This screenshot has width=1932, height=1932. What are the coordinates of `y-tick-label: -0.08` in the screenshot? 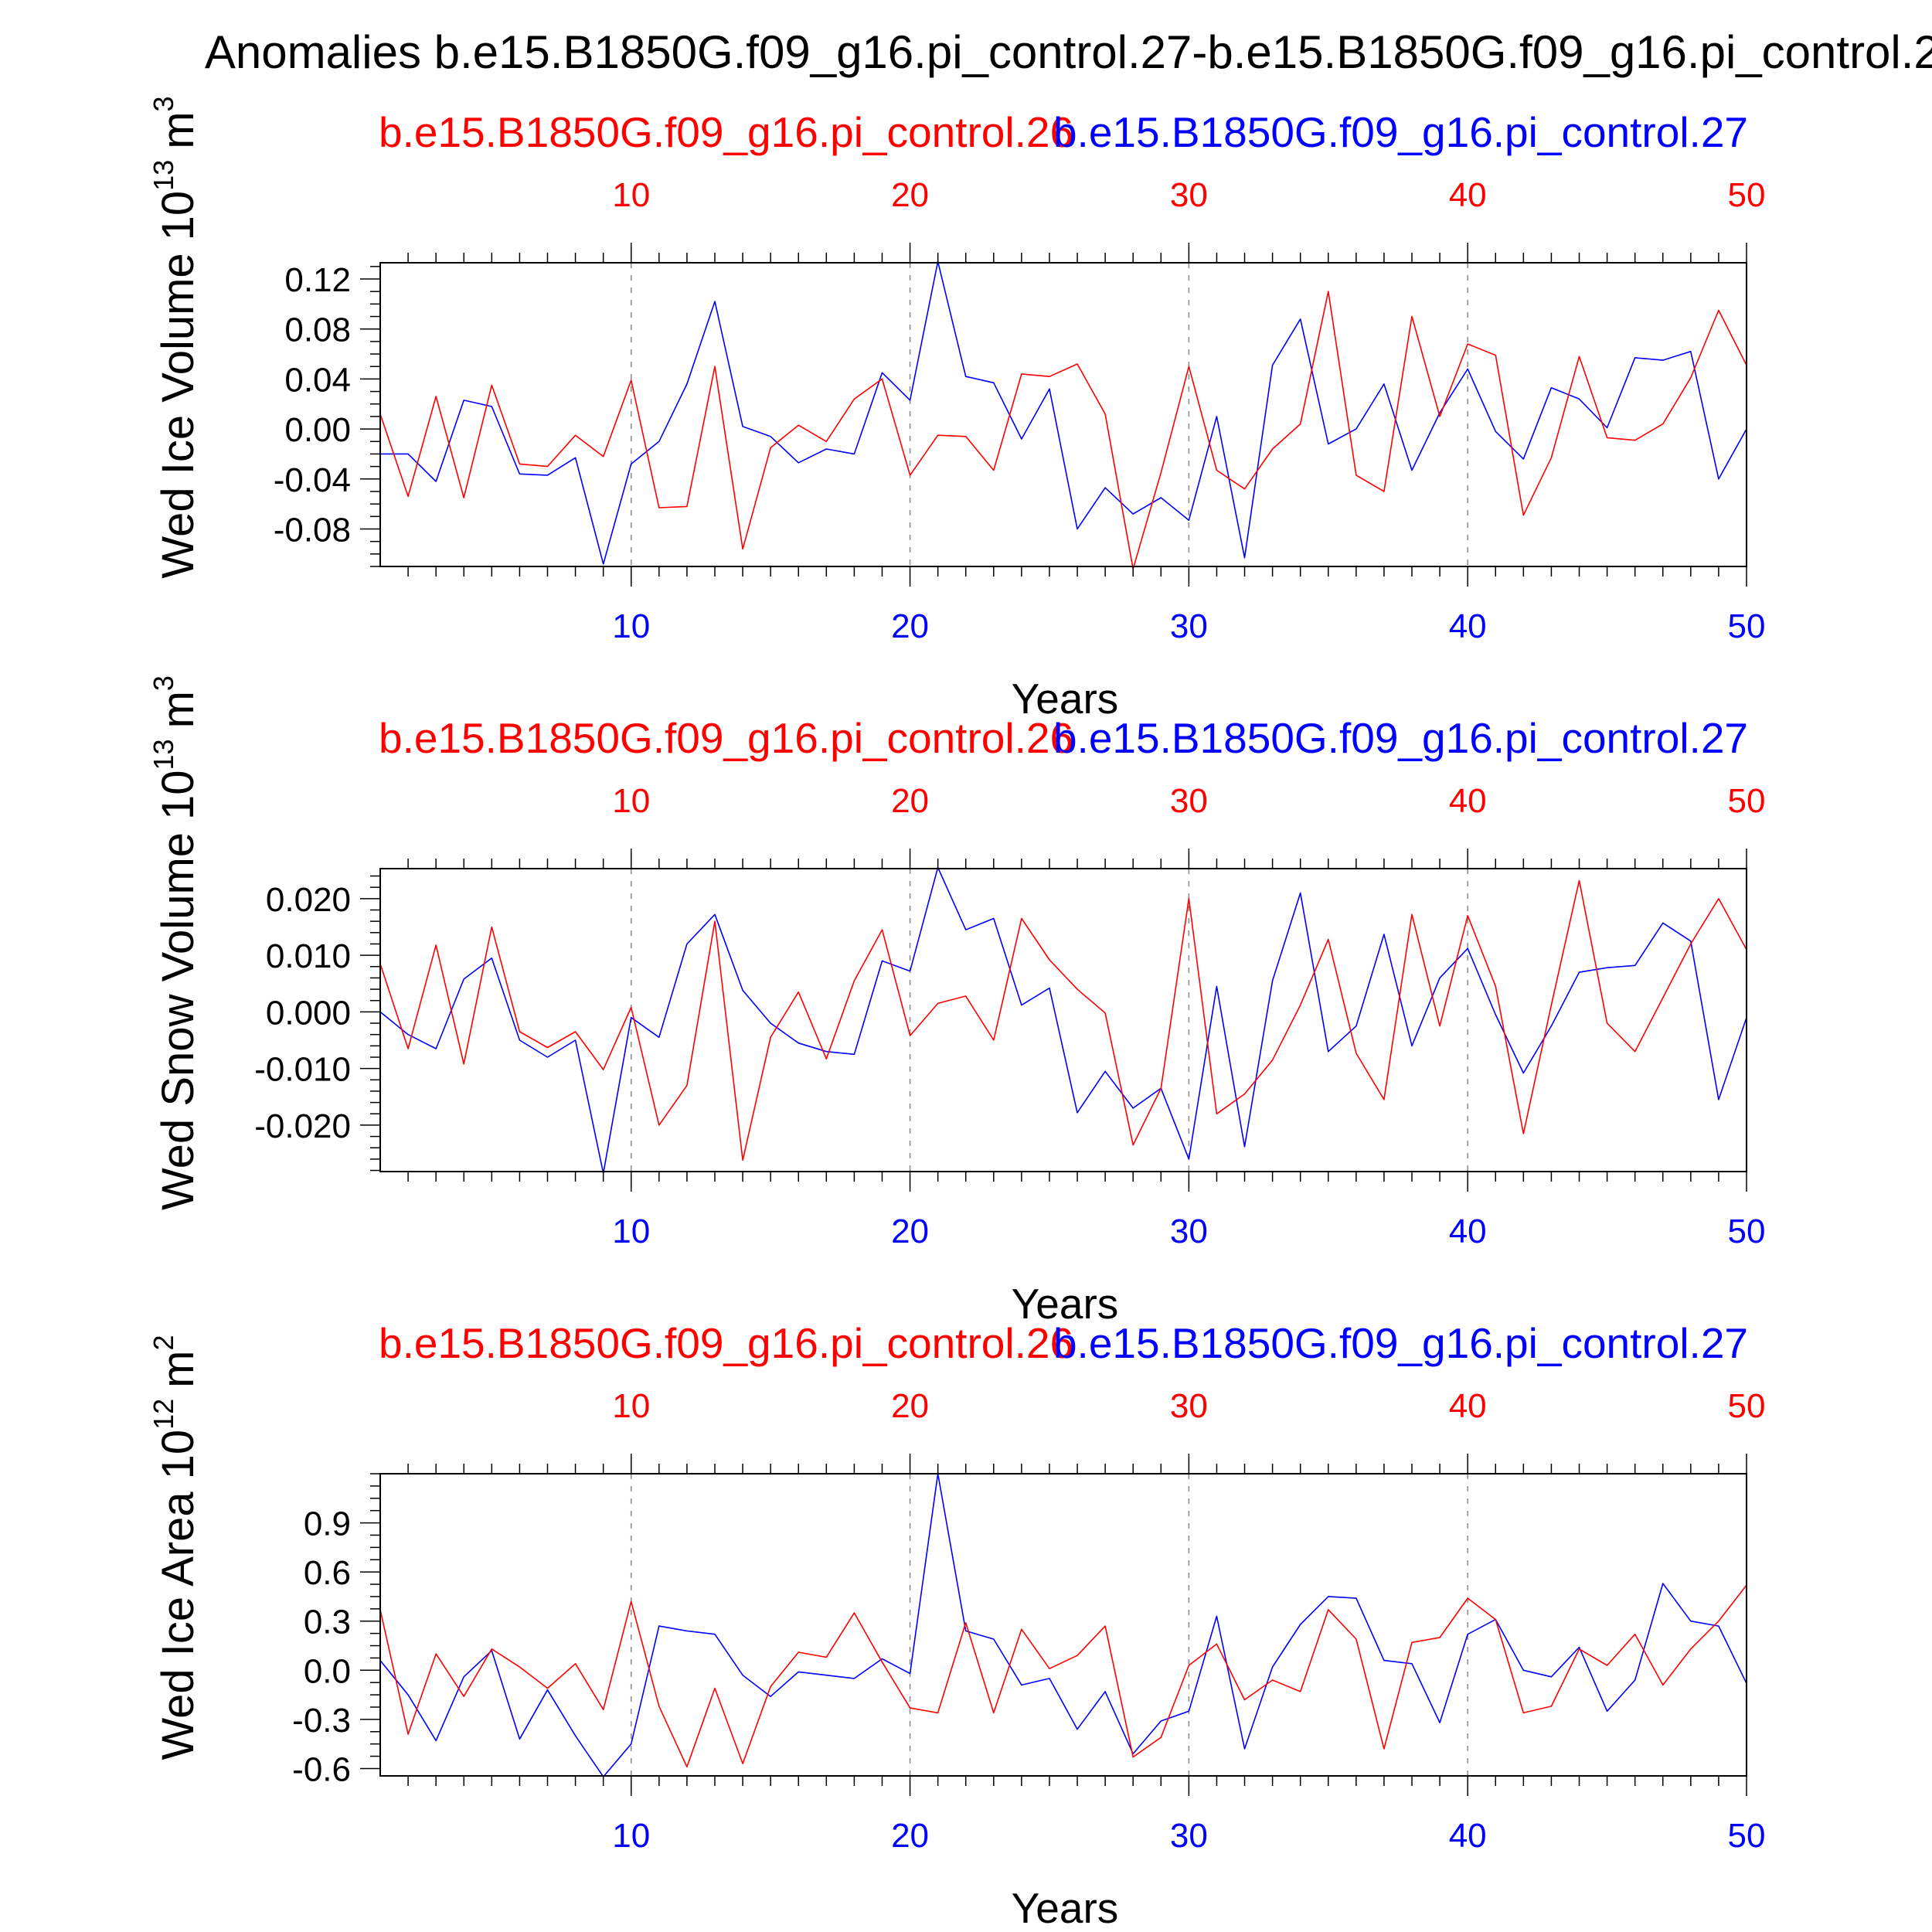 It's located at (312, 530).